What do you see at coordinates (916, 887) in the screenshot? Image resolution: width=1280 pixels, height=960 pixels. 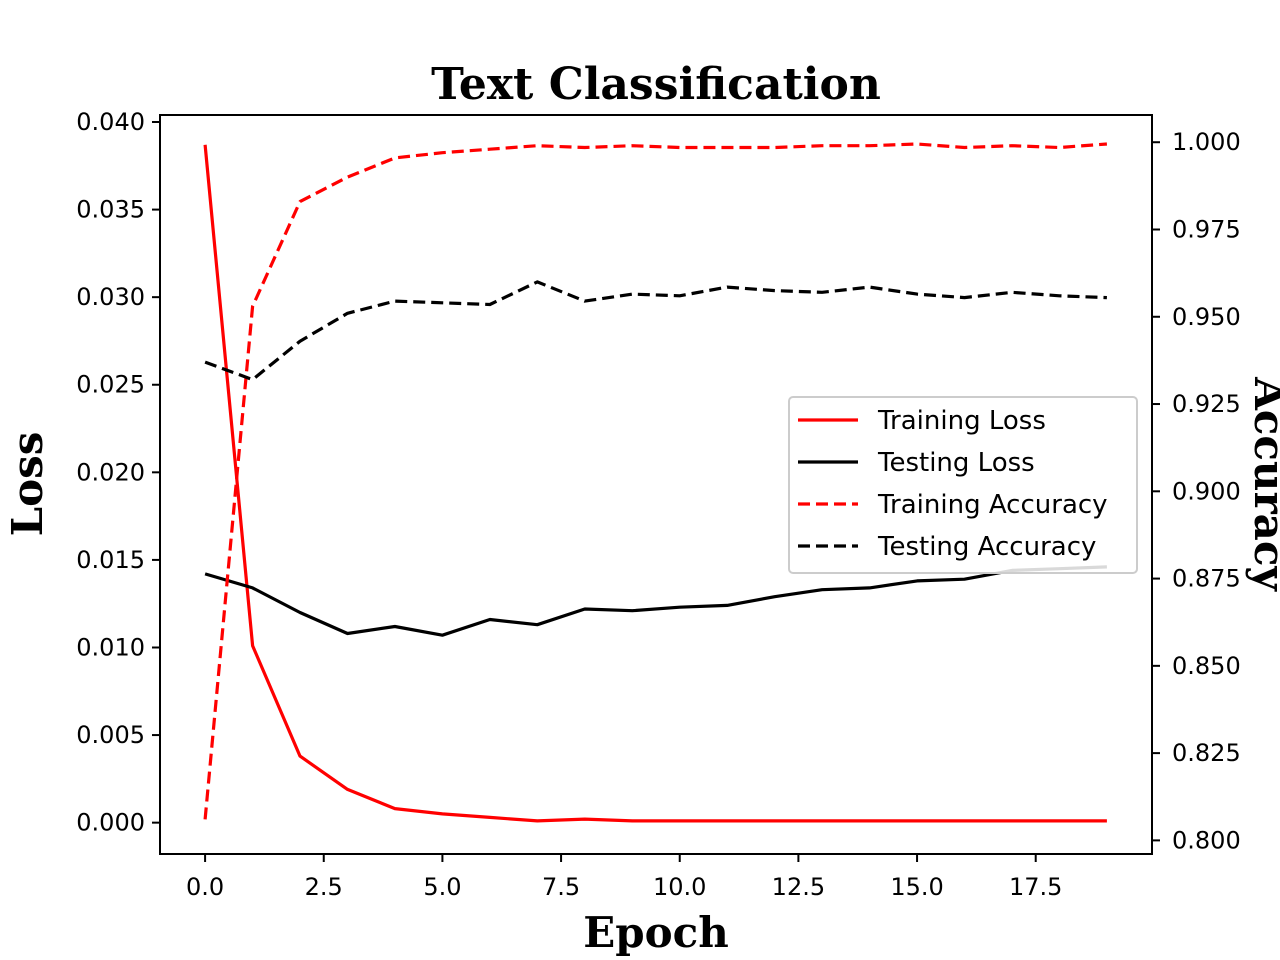 I see `x-tick-label: 15.0` at bounding box center [916, 887].